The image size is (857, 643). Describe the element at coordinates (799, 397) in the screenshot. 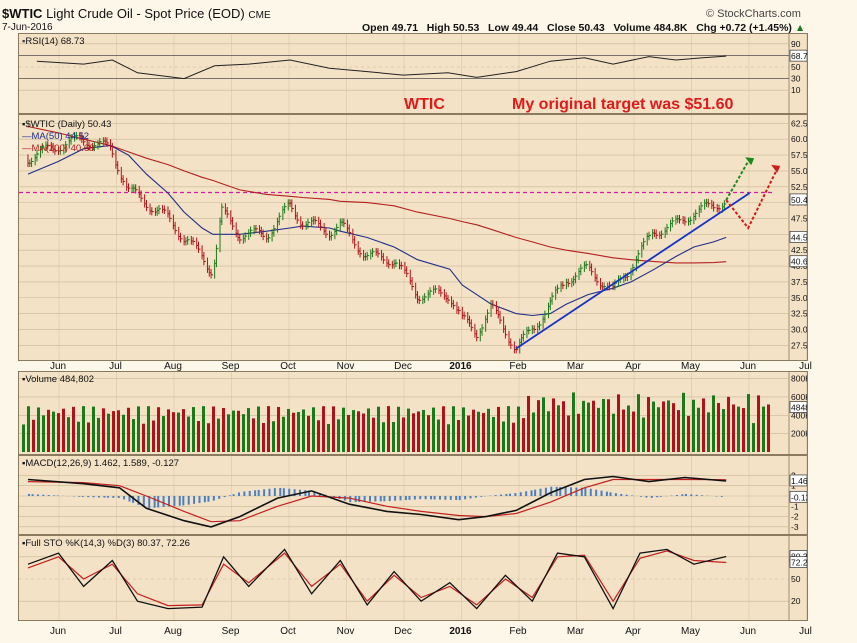

I see `volume-tick-label: 600K` at that location.